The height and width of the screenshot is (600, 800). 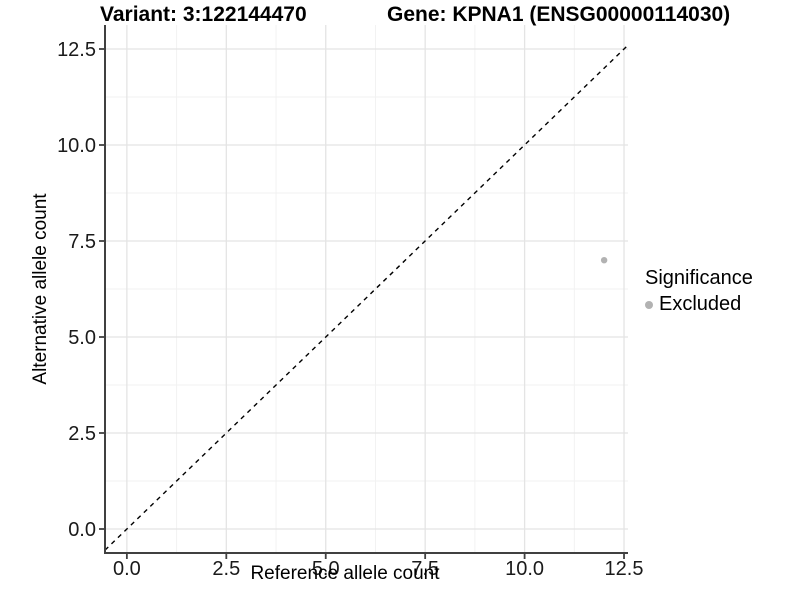 I want to click on y-tick-label: 2.5, so click(x=82, y=434).